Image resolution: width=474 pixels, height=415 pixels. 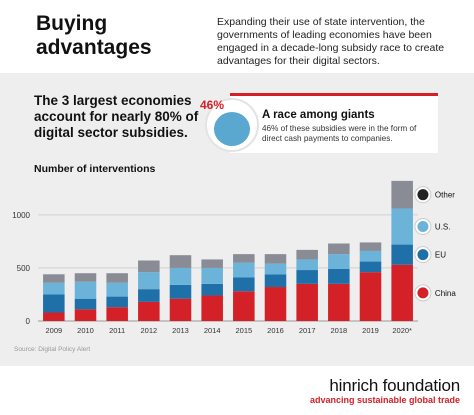 What do you see at coordinates (275, 304) in the screenshot?
I see `bar-china-2016` at bounding box center [275, 304].